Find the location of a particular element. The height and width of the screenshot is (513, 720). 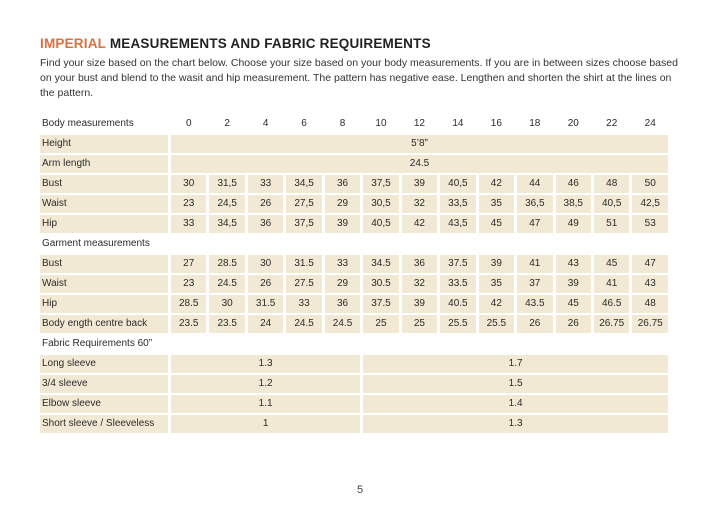

fabric-value-large-sizes: 1.4 is located at coordinates (515, 404).